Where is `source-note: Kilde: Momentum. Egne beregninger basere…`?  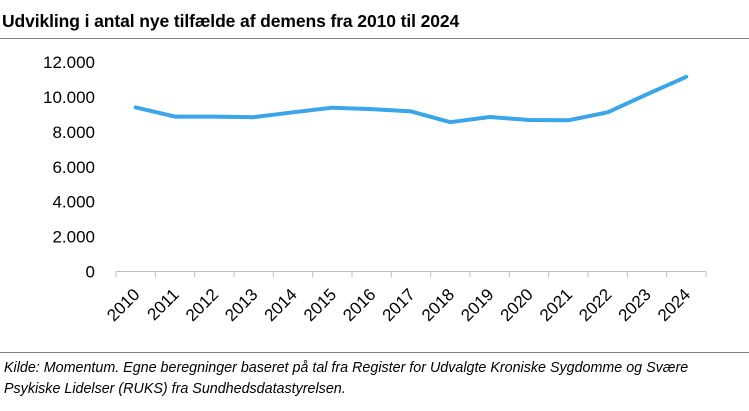
source-note: Kilde: Momentum. Egne beregninger basere… is located at coordinates (346, 378).